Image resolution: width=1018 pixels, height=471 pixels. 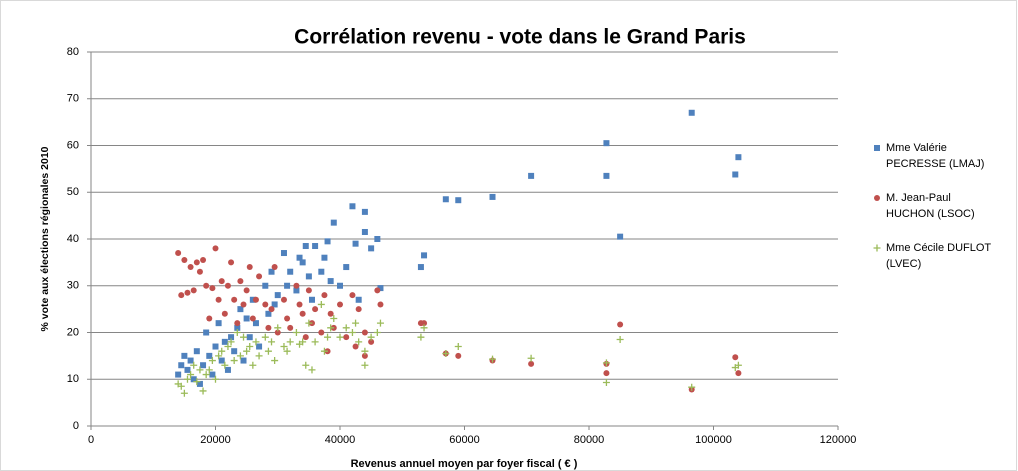 I want to click on legend-item: Mme Cécile DUFLOT (LVEC), so click(x=937, y=256).